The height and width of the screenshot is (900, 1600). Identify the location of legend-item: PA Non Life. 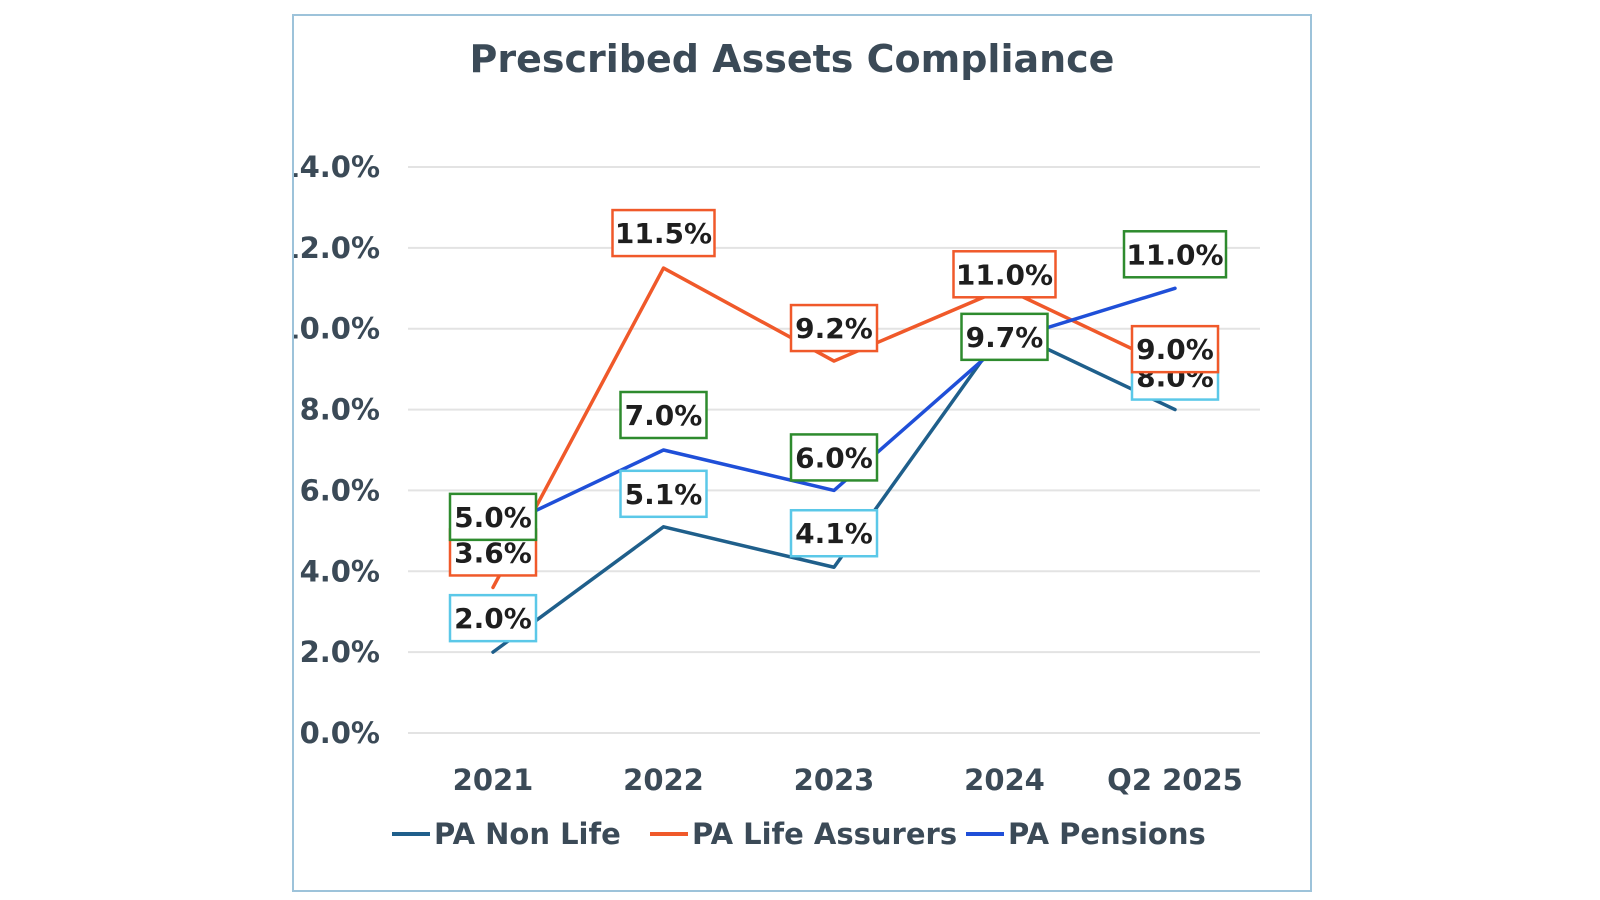
(506, 834).